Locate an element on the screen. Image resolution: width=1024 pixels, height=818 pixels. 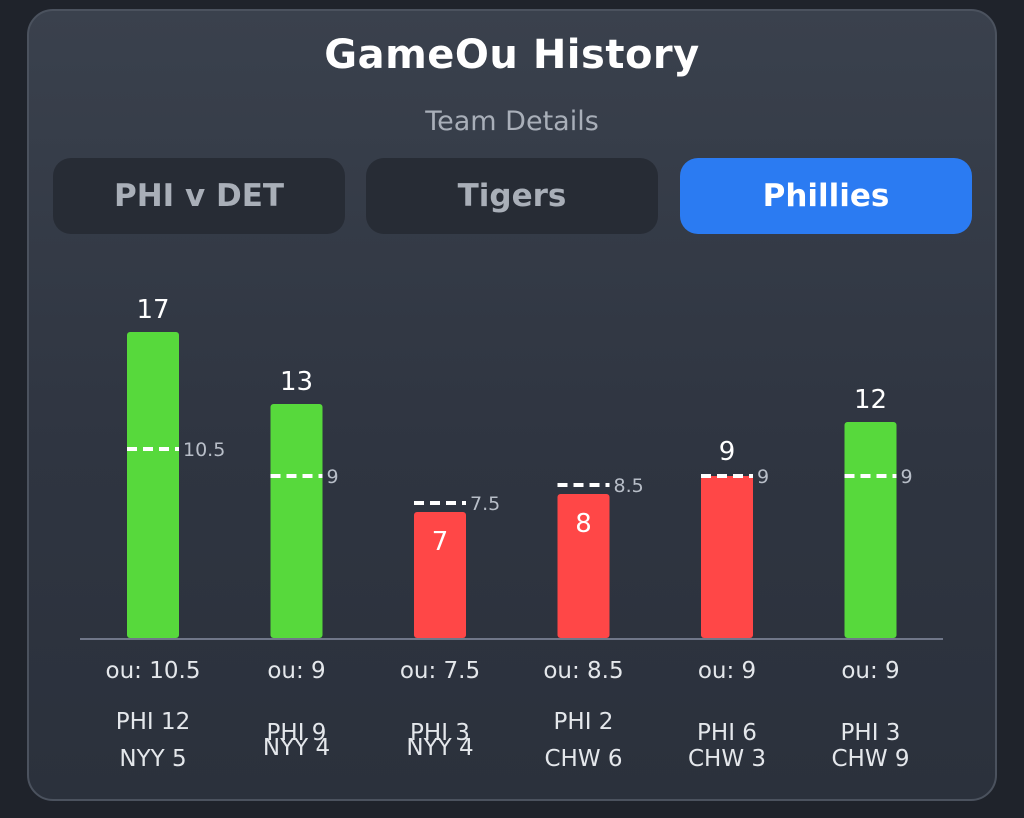
score-line-phi: PHI 6 is located at coordinates (727, 733).